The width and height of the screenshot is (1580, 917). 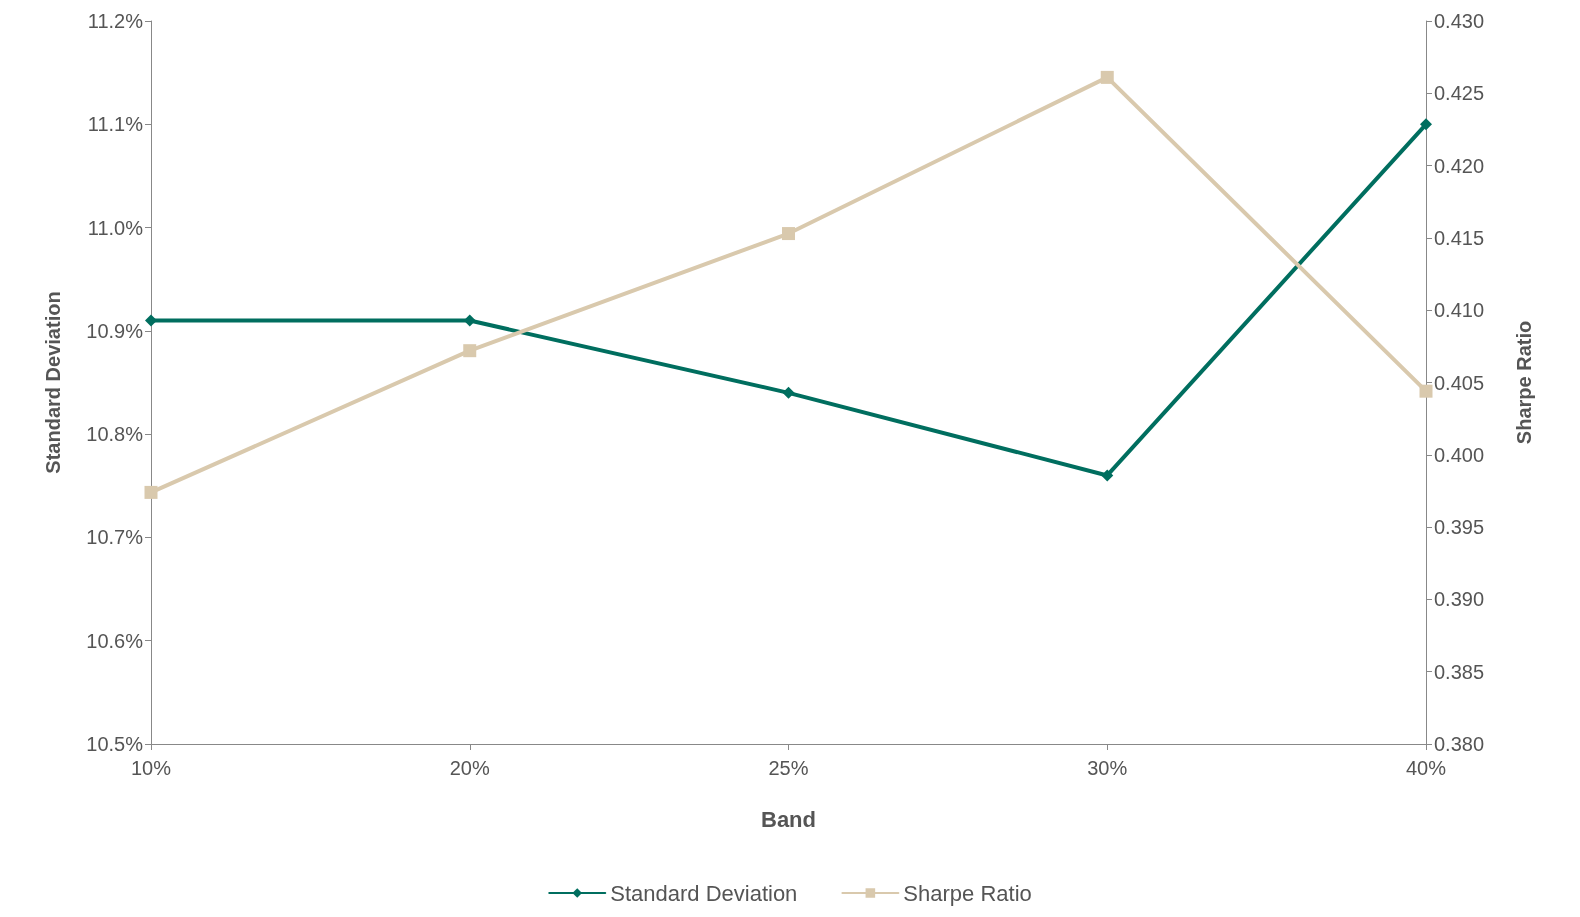 I want to click on x-tick-label: 40%, so click(x=1426, y=768).